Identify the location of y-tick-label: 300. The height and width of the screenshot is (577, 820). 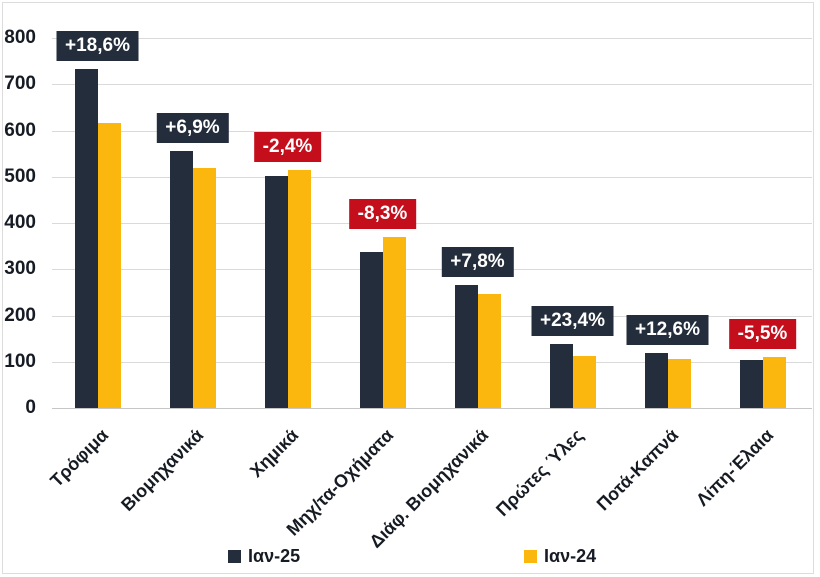
(20, 269).